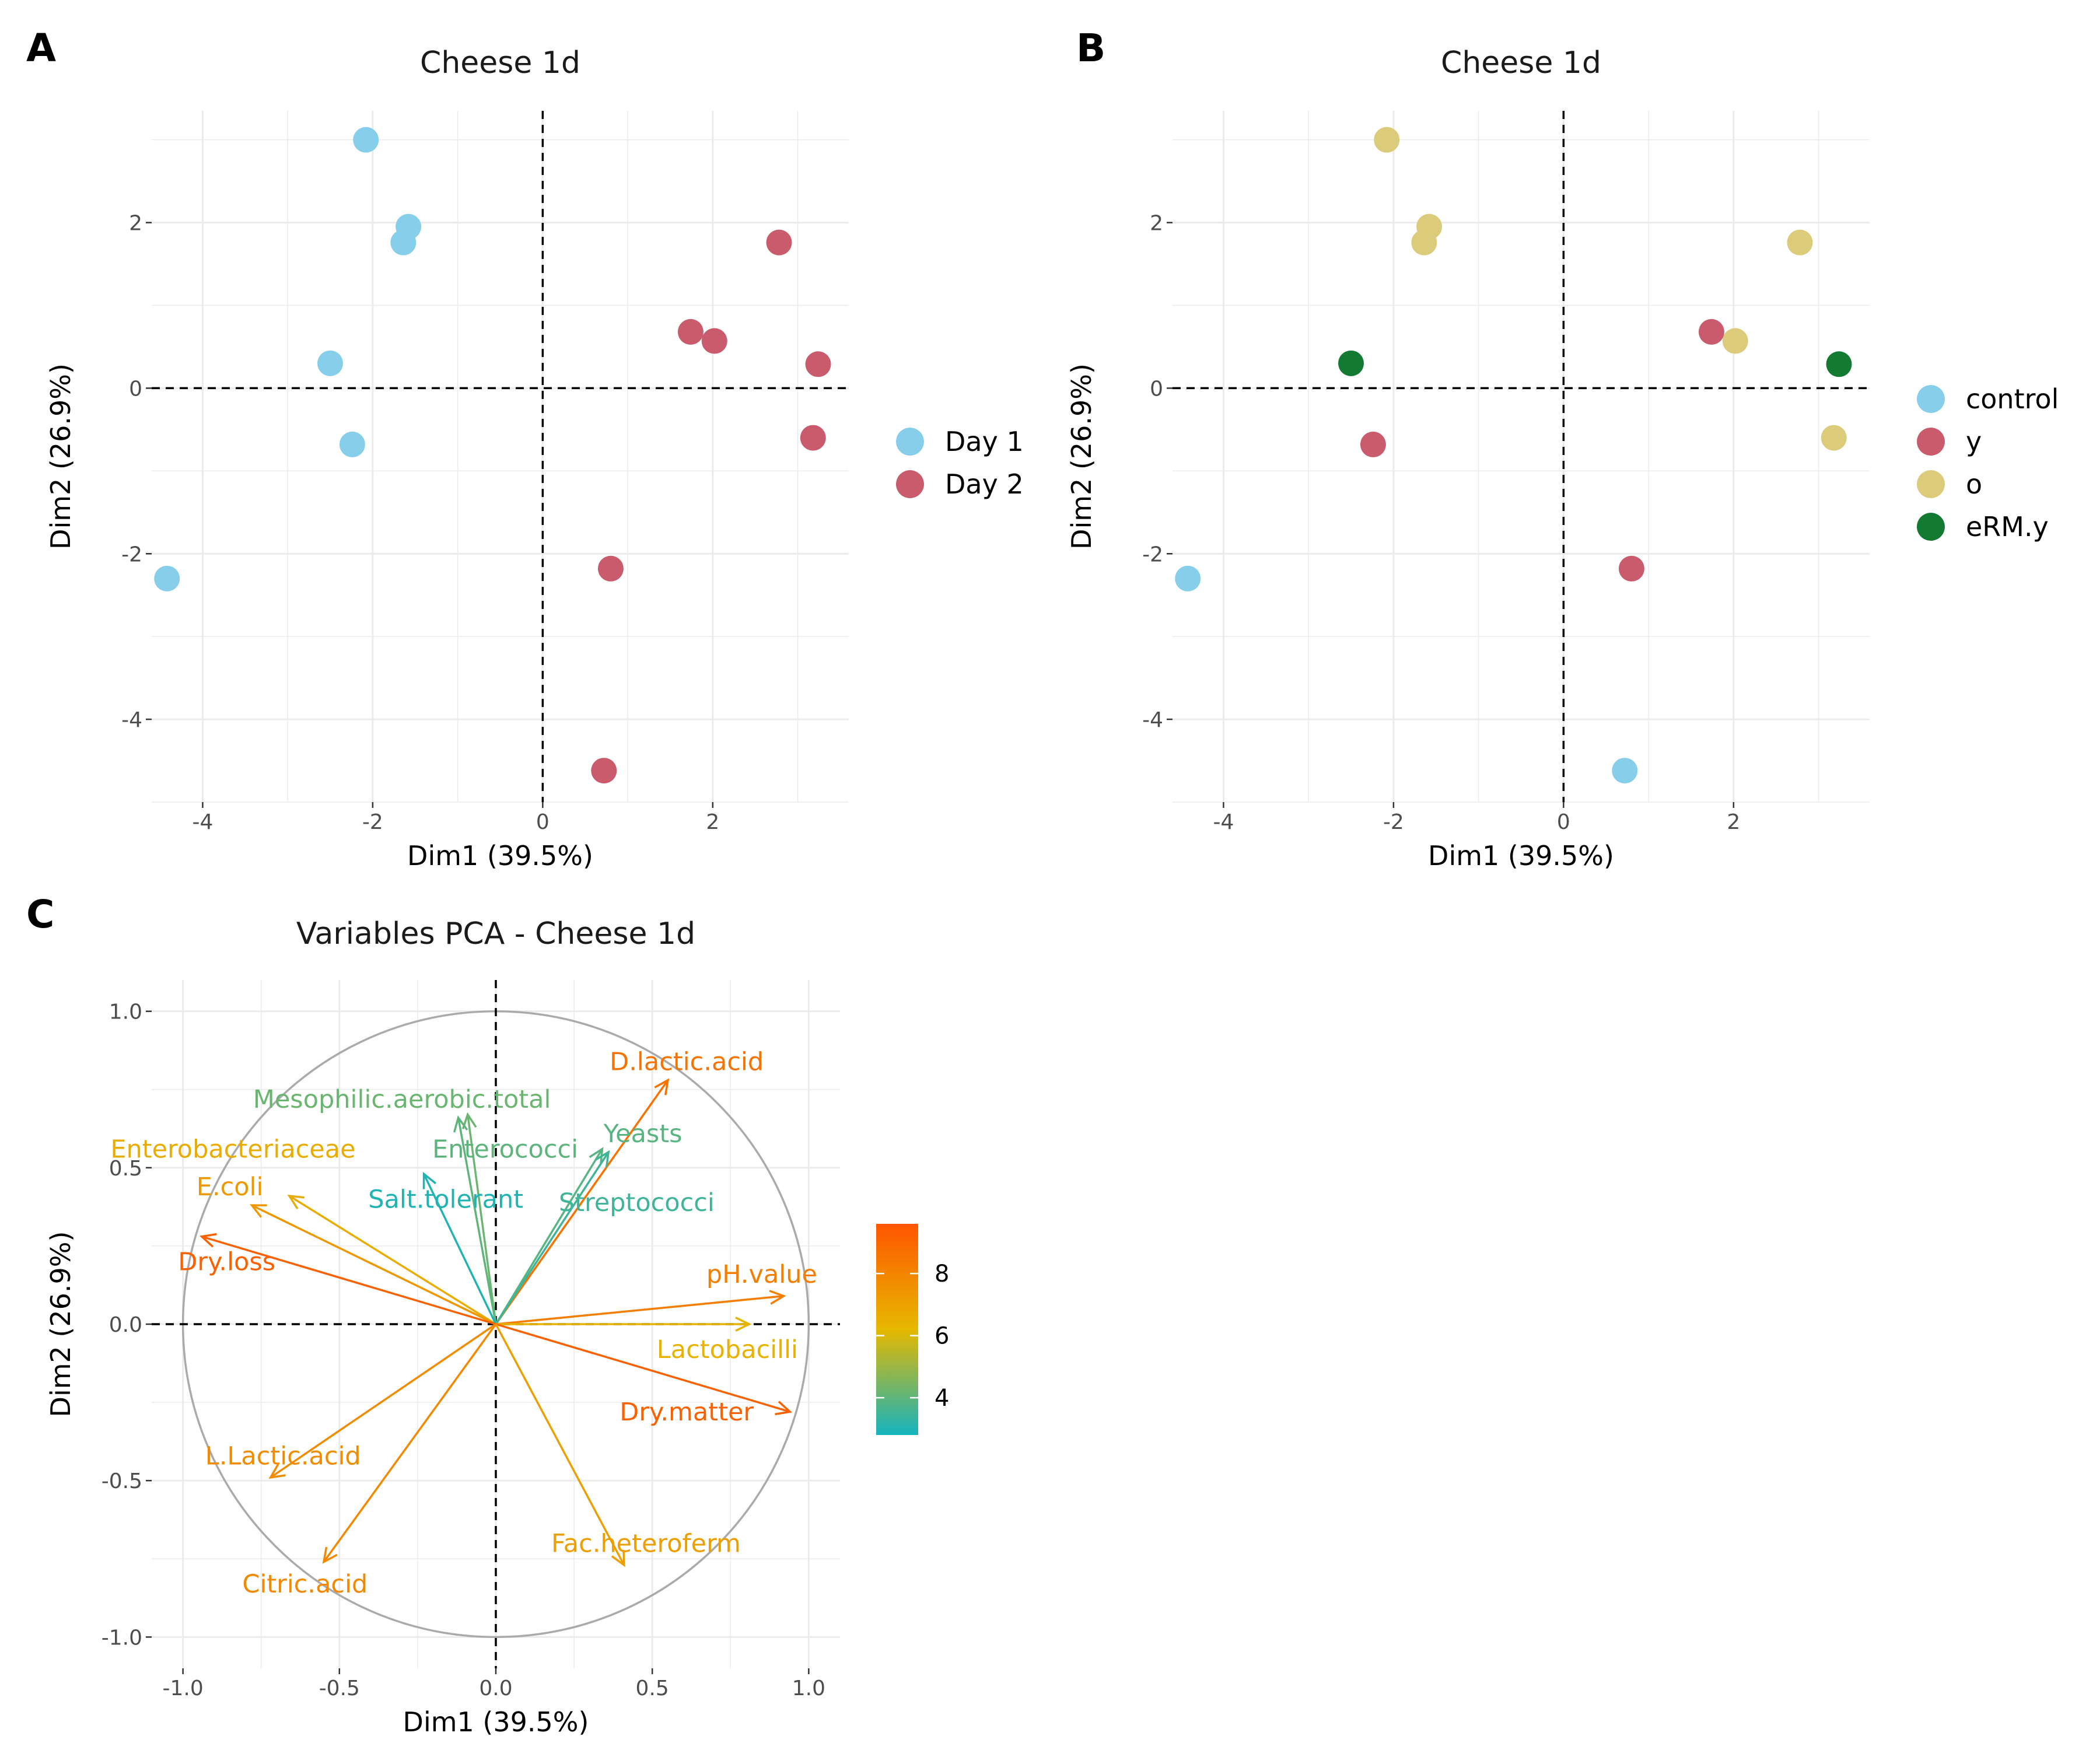 This screenshot has width=2100, height=1750. Describe the element at coordinates (125, 1012) in the screenshot. I see `y-tick-label: 1.0` at that location.